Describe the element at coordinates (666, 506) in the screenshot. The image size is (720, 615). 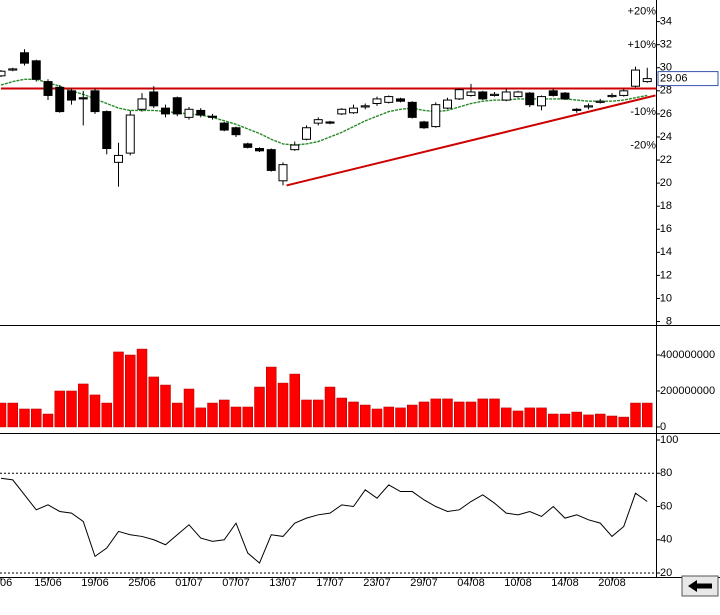
I see `y-tick-label: 60` at that location.